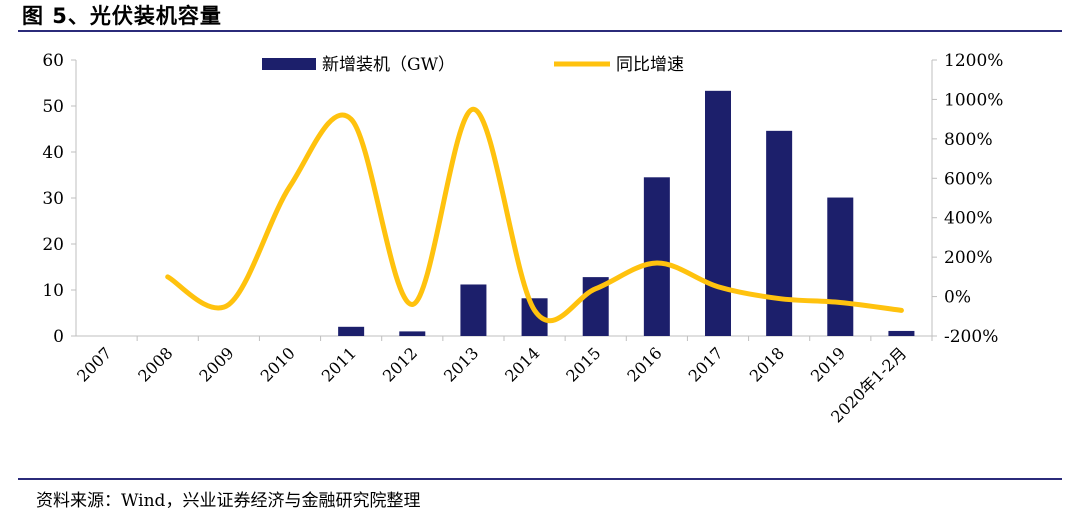 The width and height of the screenshot is (1080, 512). What do you see at coordinates (53, 61) in the screenshot?
I see `left-tick-label: 60` at bounding box center [53, 61].